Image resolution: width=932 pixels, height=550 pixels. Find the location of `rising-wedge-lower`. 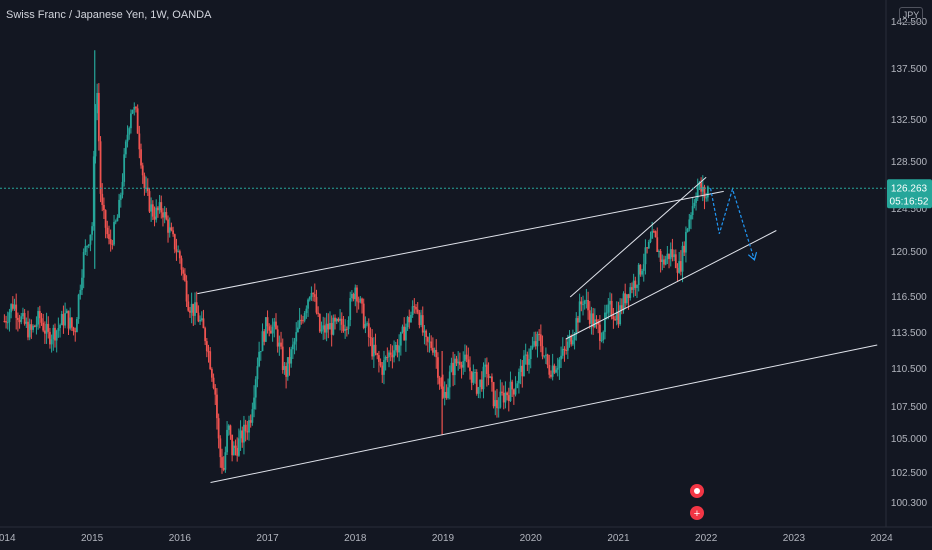

rising-wedge-lower is located at coordinates (671, 285).